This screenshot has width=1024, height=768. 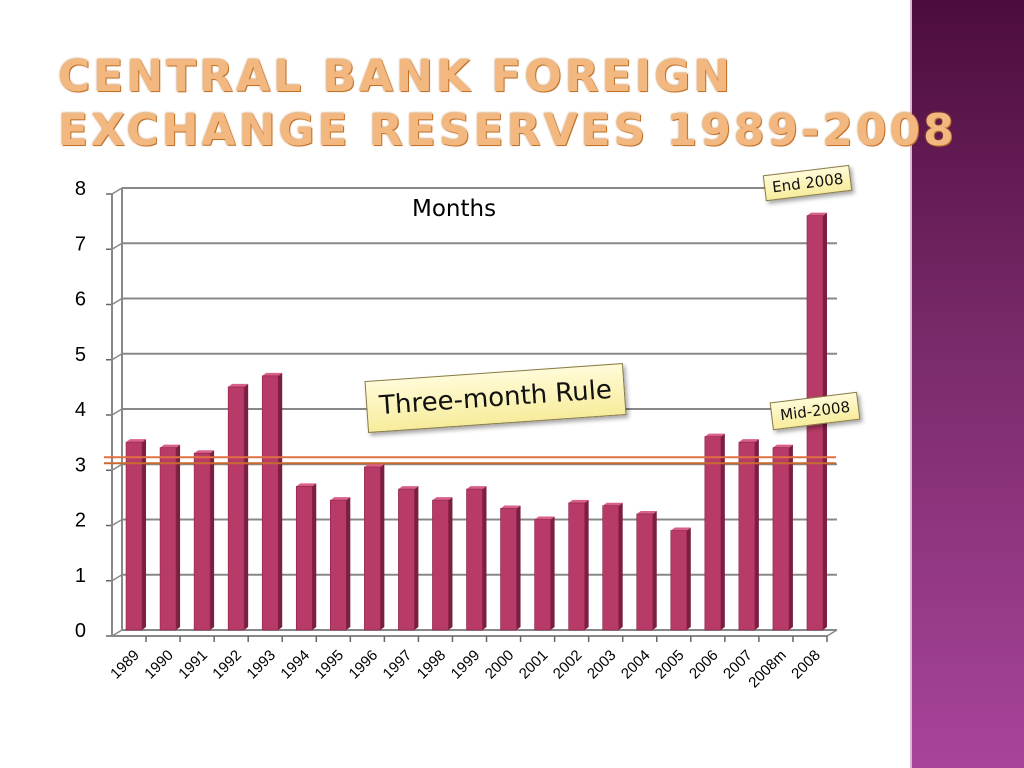 I want to click on y-tick-label: 0, so click(x=80, y=631).